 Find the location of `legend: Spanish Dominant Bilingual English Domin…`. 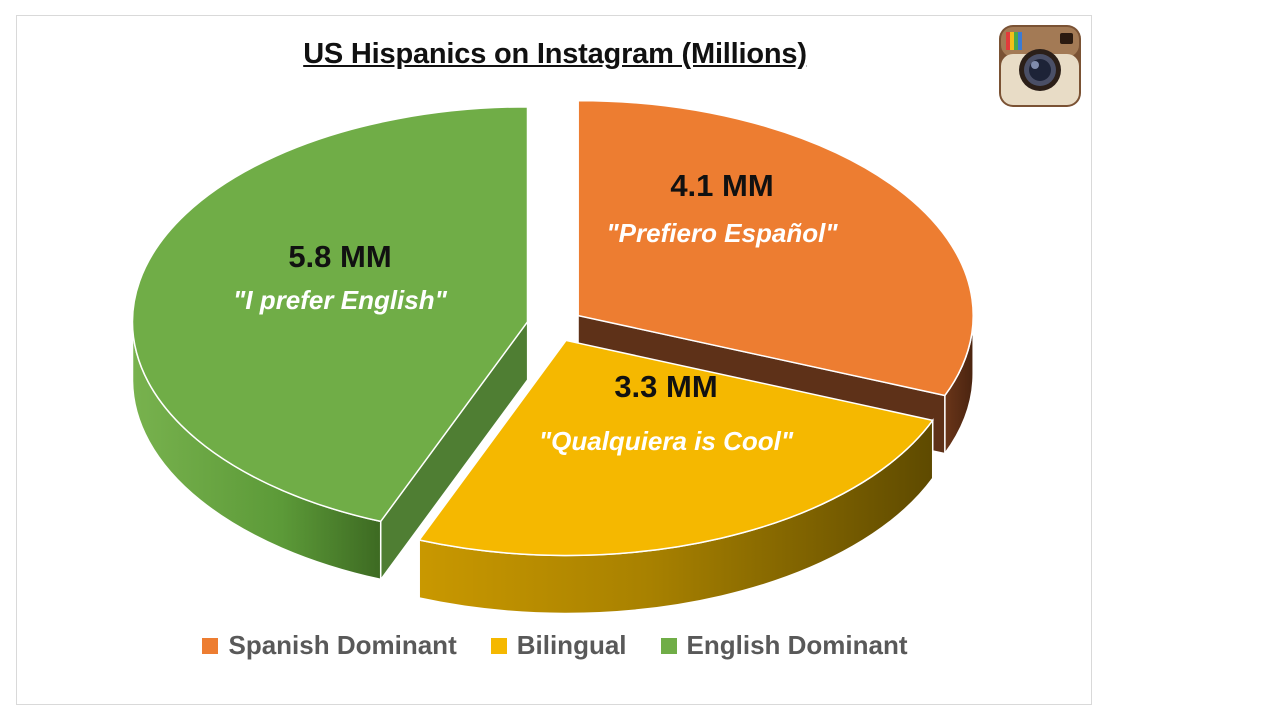

legend: Spanish Dominant Bilingual English Domin… is located at coordinates (555, 645).